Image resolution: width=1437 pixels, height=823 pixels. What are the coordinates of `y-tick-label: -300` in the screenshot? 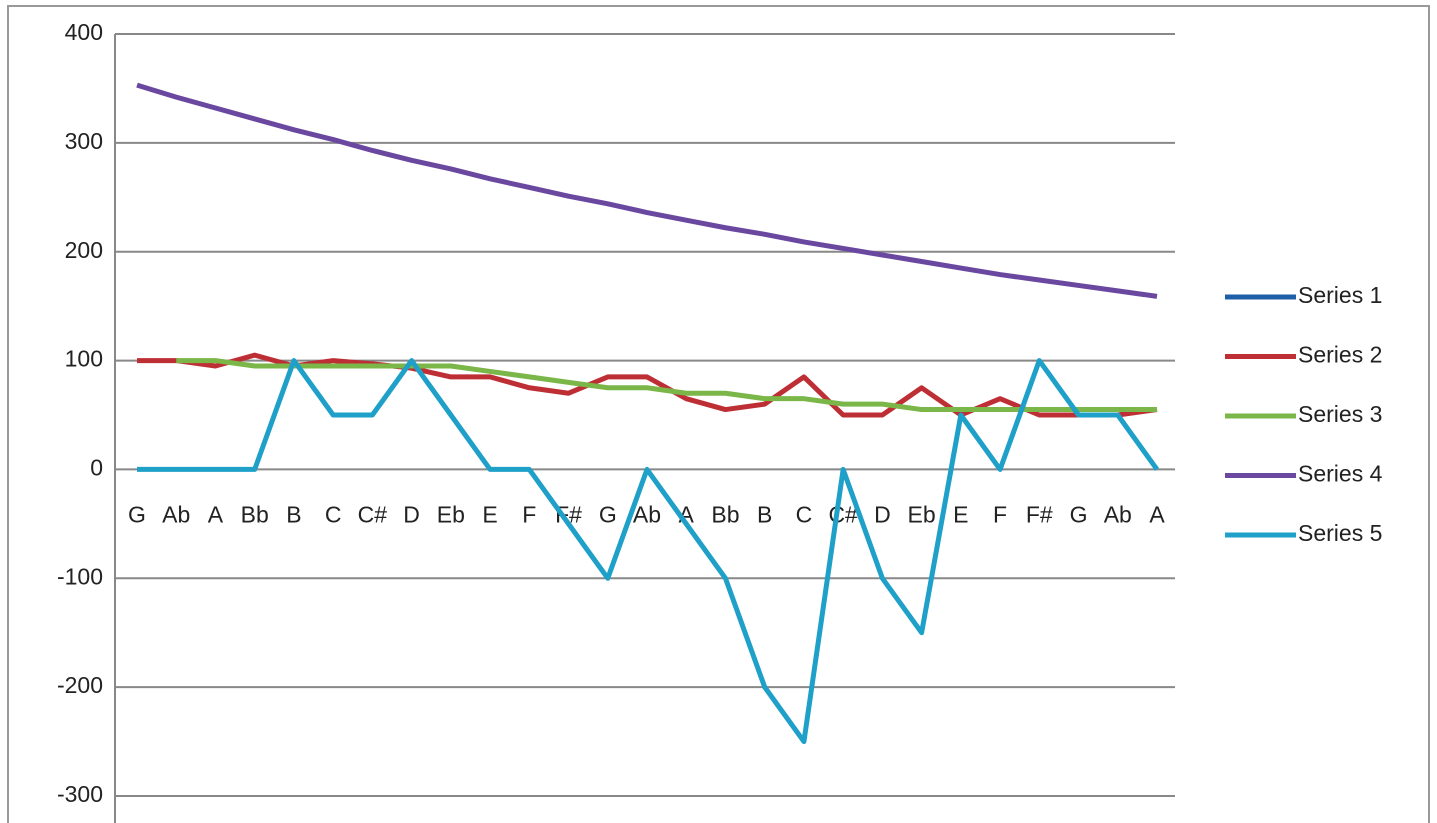 It's located at (80, 794).